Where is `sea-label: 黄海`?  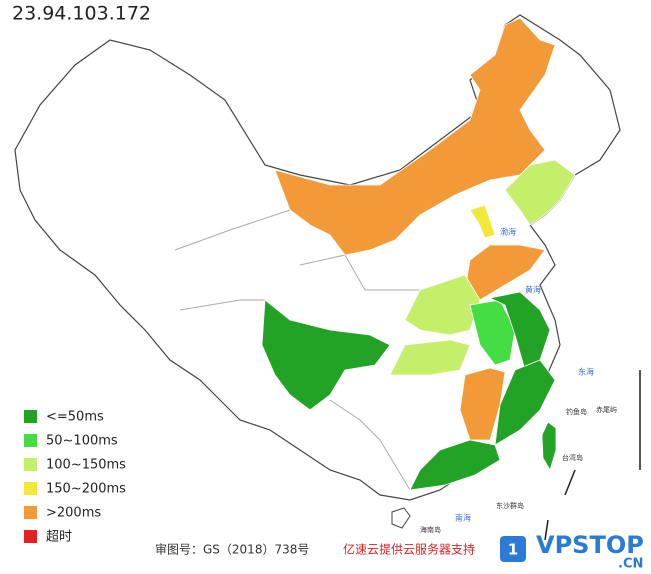
sea-label: 黄海 is located at coordinates (533, 290).